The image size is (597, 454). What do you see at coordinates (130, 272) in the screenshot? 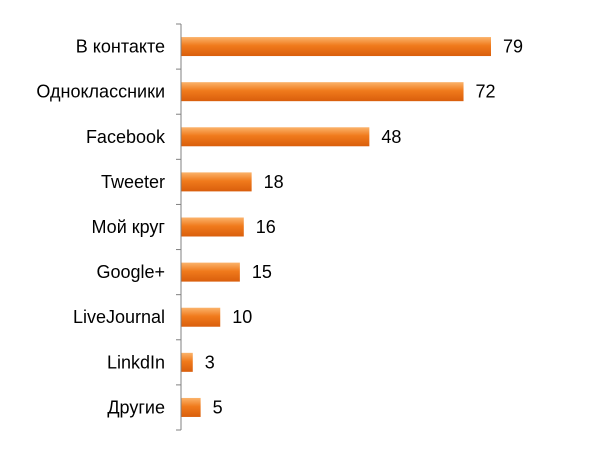
I see `category-label: Google+` at bounding box center [130, 272].